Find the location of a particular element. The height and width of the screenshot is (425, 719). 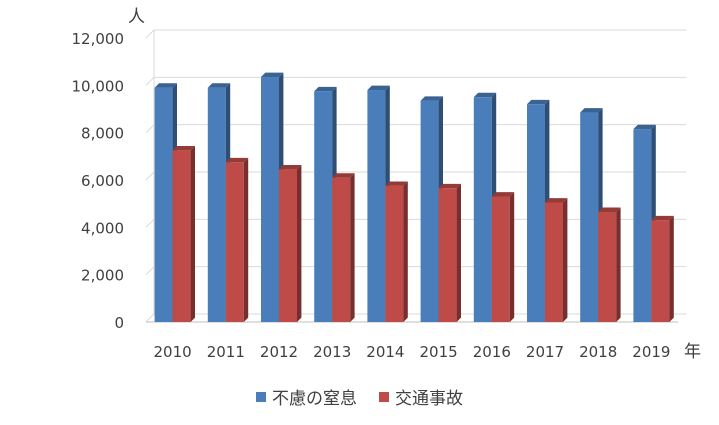

x-tick-label: 2011 is located at coordinates (226, 352).